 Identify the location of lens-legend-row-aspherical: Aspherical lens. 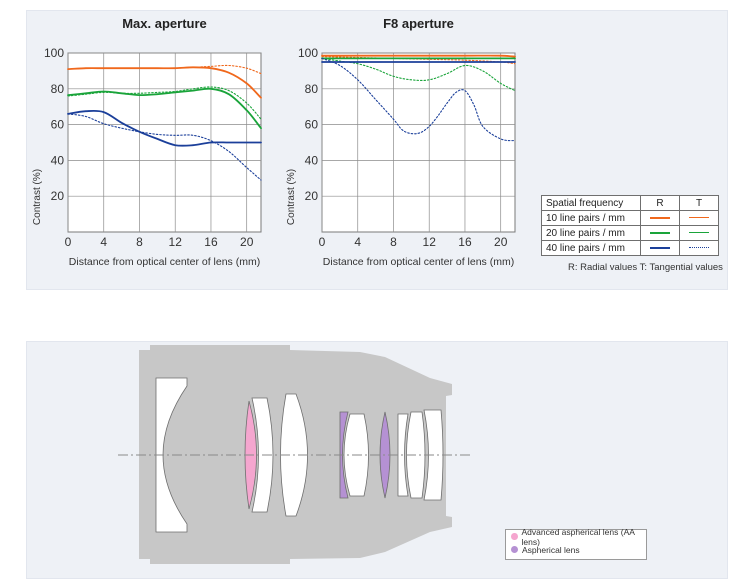
(576, 549).